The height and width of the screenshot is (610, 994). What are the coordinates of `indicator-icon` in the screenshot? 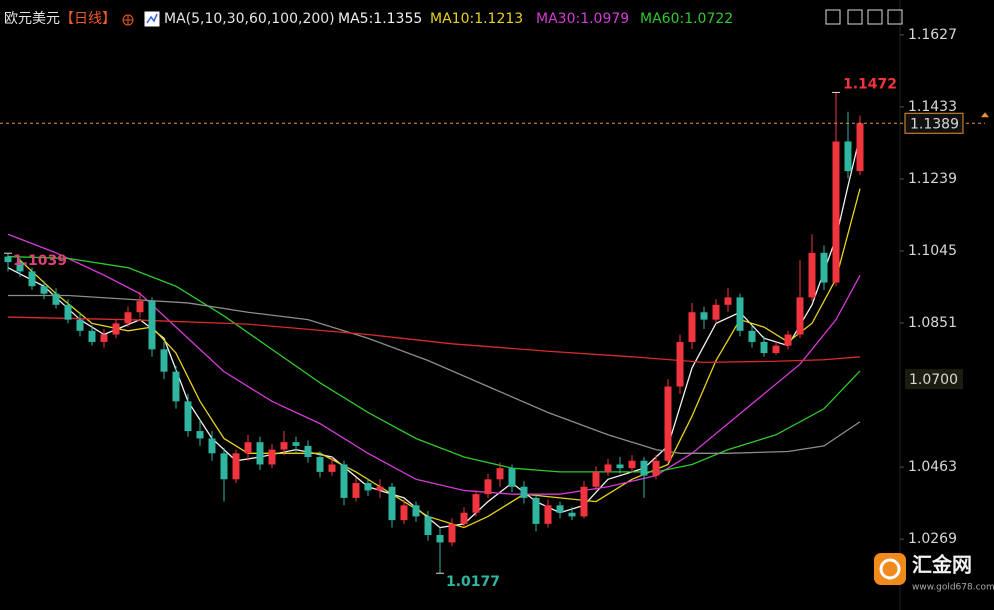 It's located at (152, 19).